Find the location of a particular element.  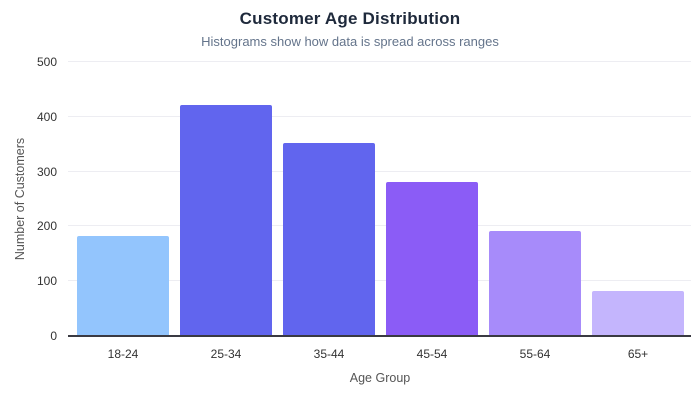

x-tick-label: 45-54 is located at coordinates (432, 354).